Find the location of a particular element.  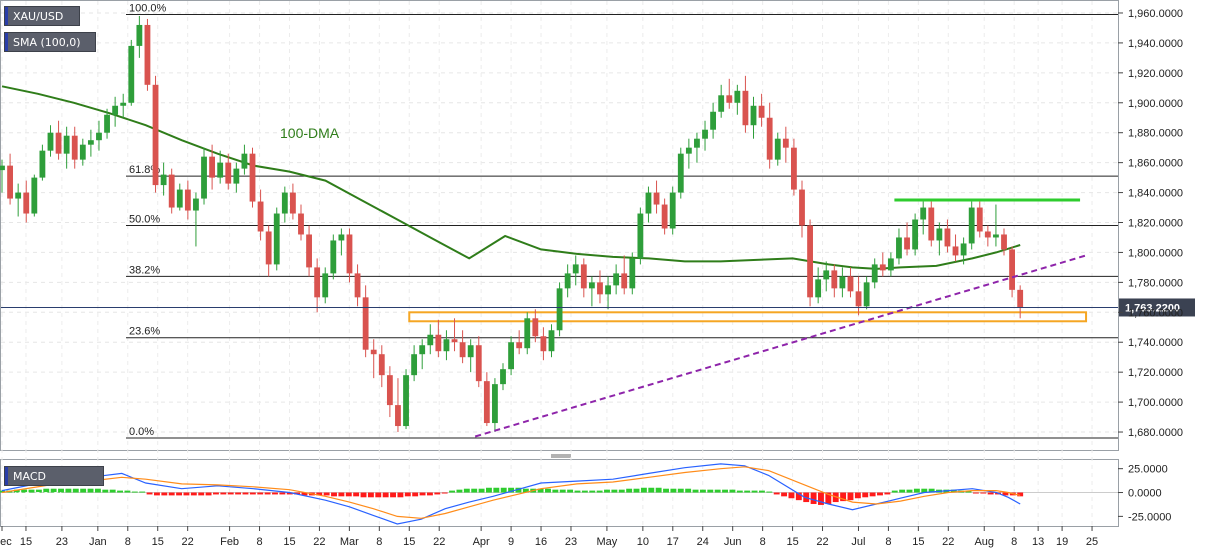

instrument-label: XAU/USD is located at coordinates (42, 16).